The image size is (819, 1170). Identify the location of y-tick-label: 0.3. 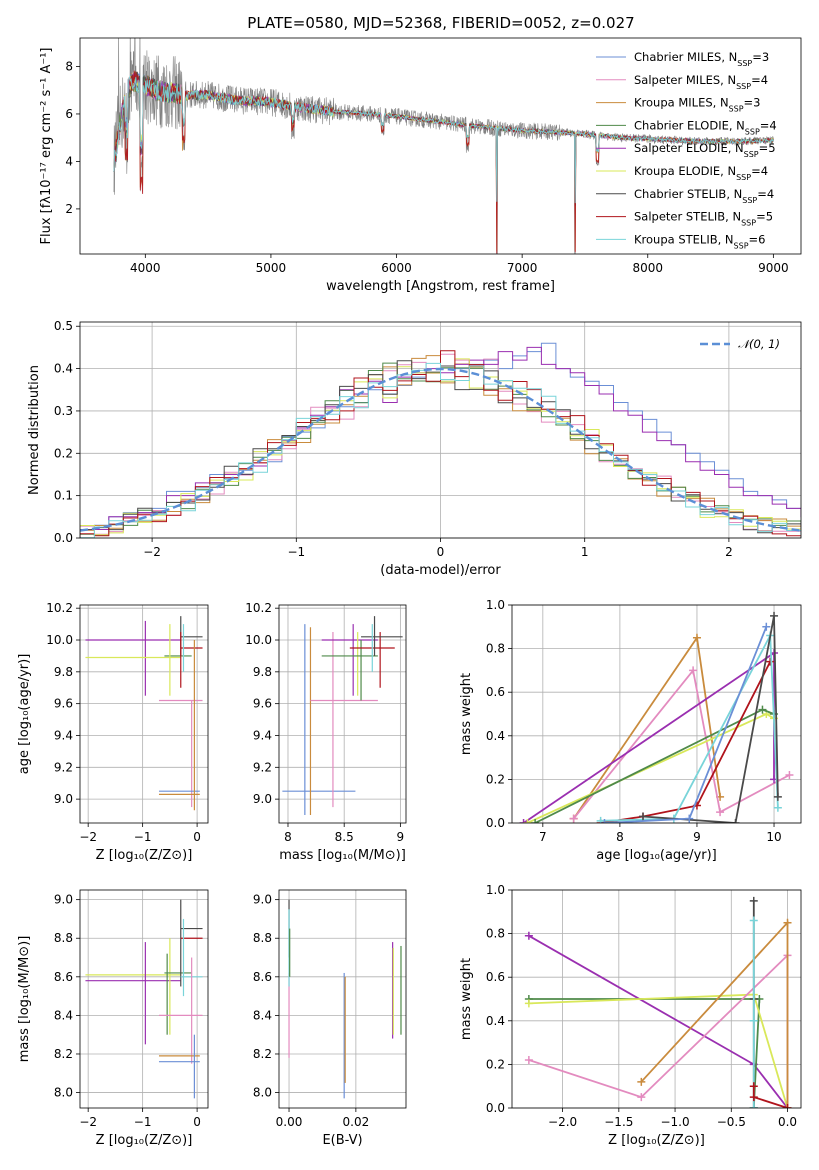
(63, 411).